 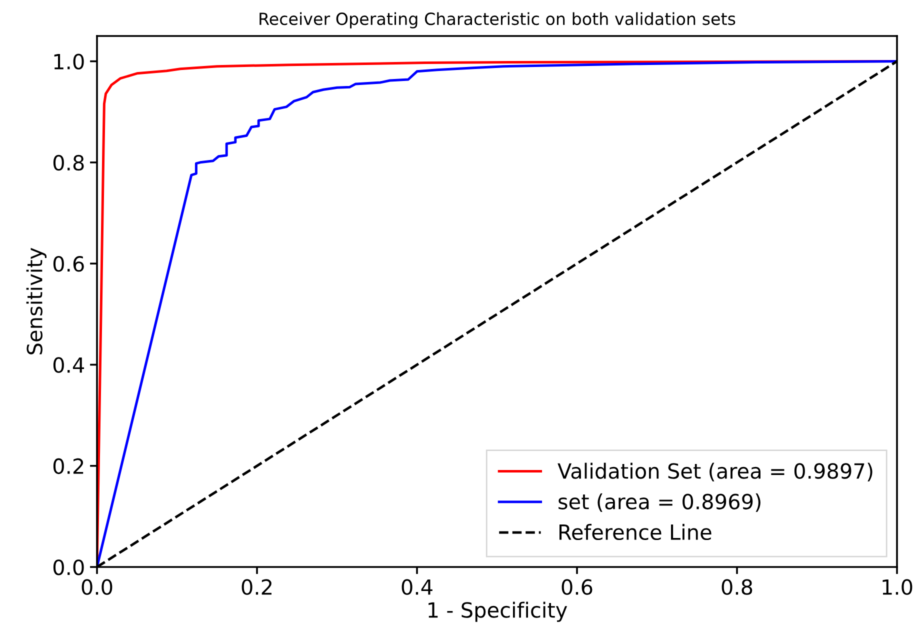 I want to click on x-tick-label: 0.4, so click(x=417, y=587).